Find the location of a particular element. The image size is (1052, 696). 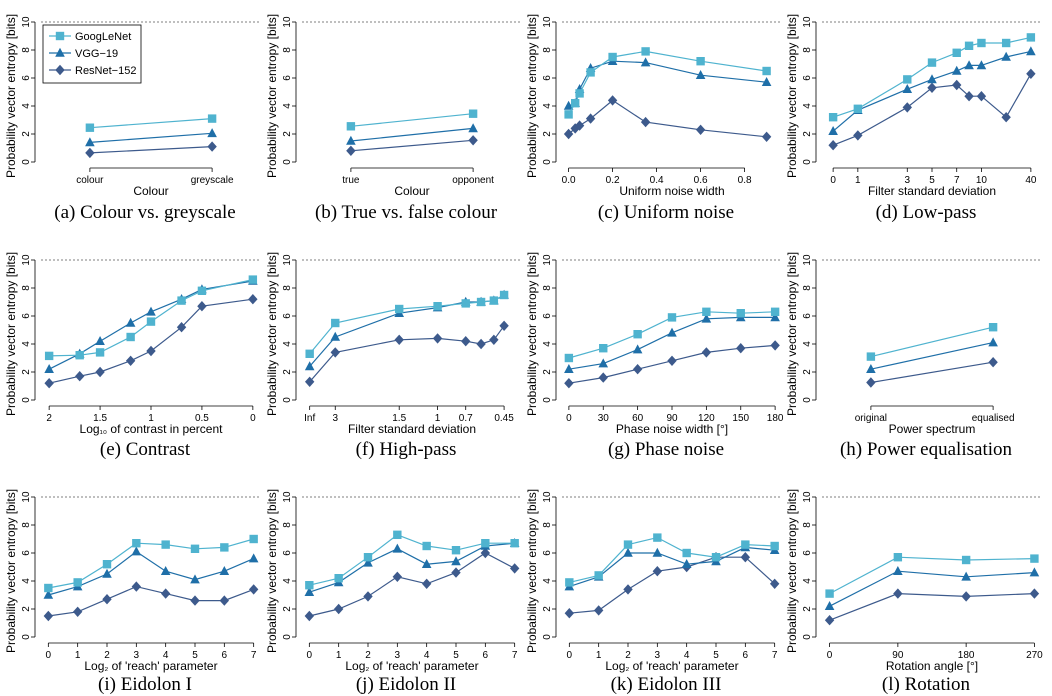

panel-caption: (l) Rotation is located at coordinates (926, 684).